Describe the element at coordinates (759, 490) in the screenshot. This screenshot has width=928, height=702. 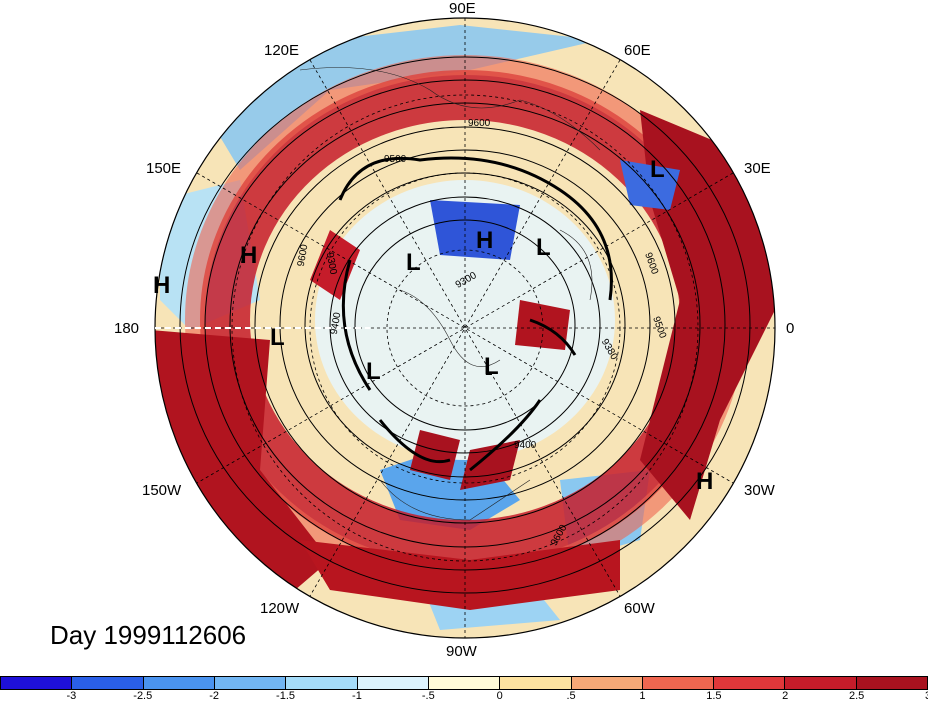
I see `lon-label-30w: 30W` at that location.